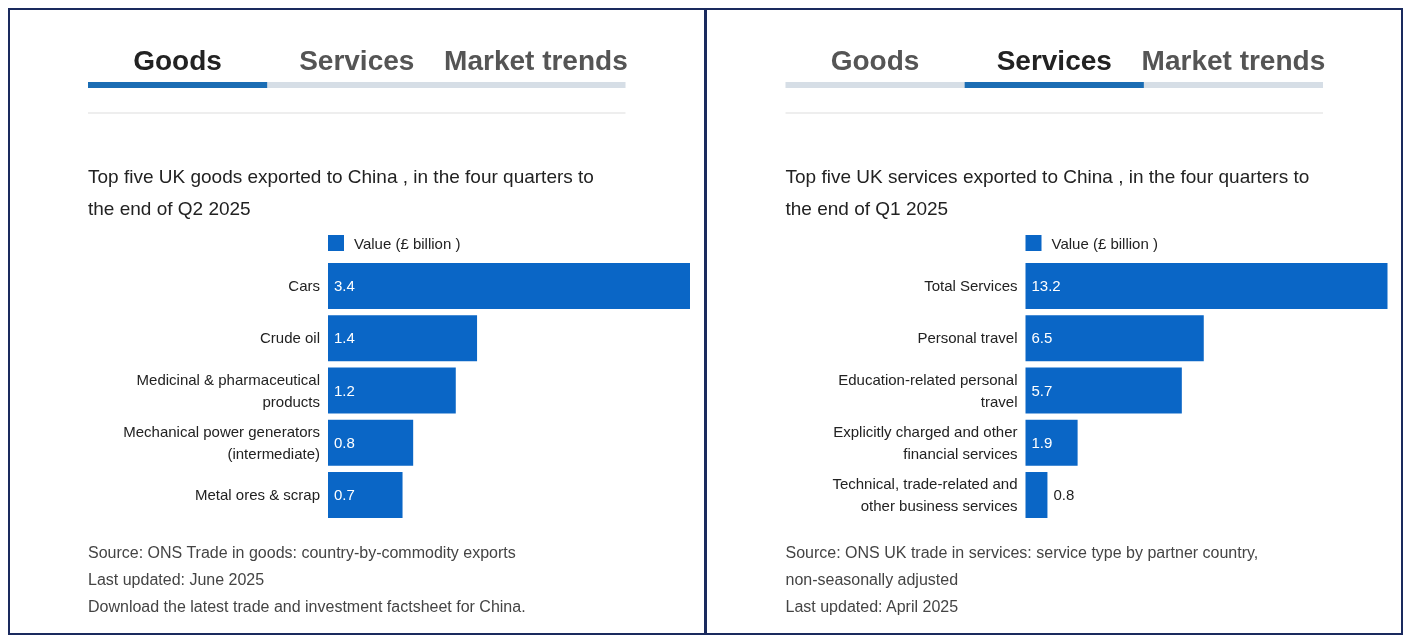  I want to click on y-tick-label: Education-related personal travel, so click(928, 390).